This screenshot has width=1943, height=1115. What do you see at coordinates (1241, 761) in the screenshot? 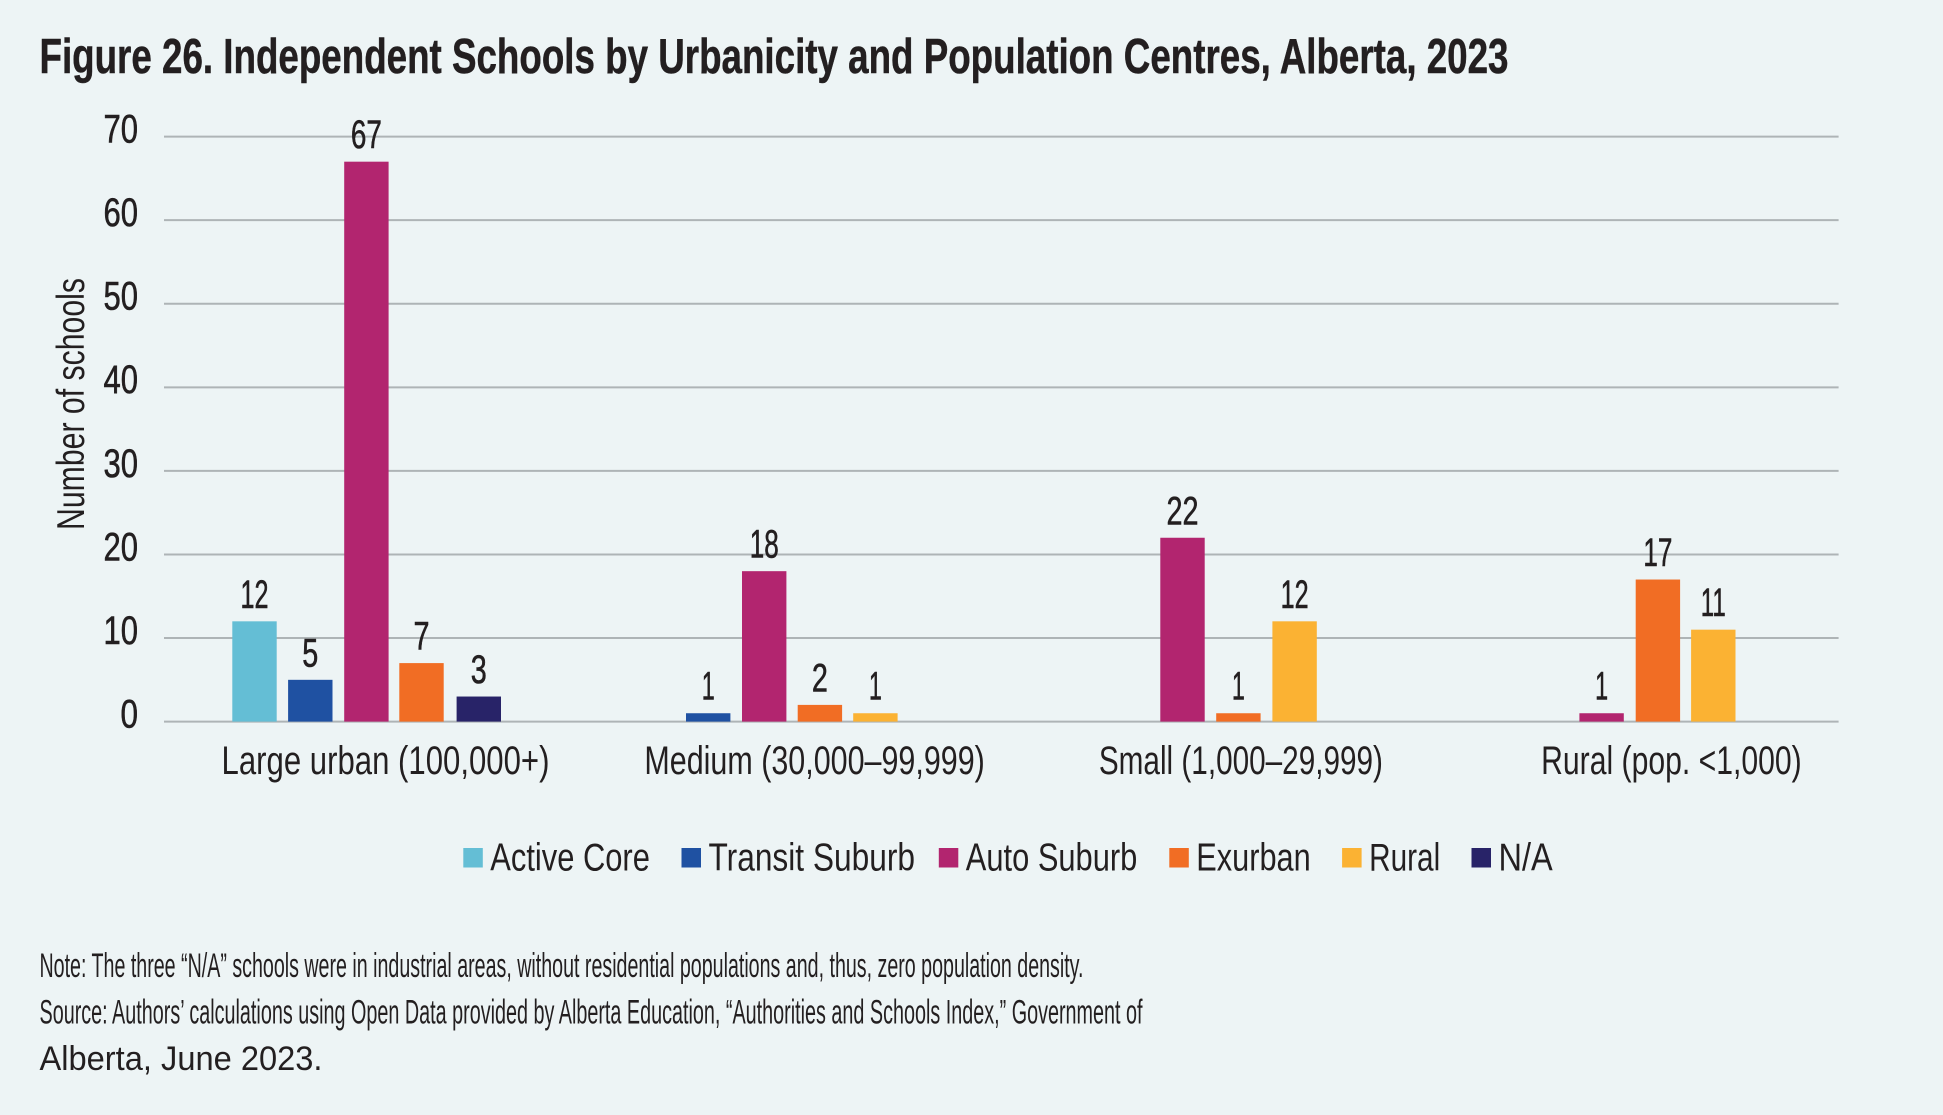
I see `svg-text: Small (1,000–29,999)` at bounding box center [1241, 761].